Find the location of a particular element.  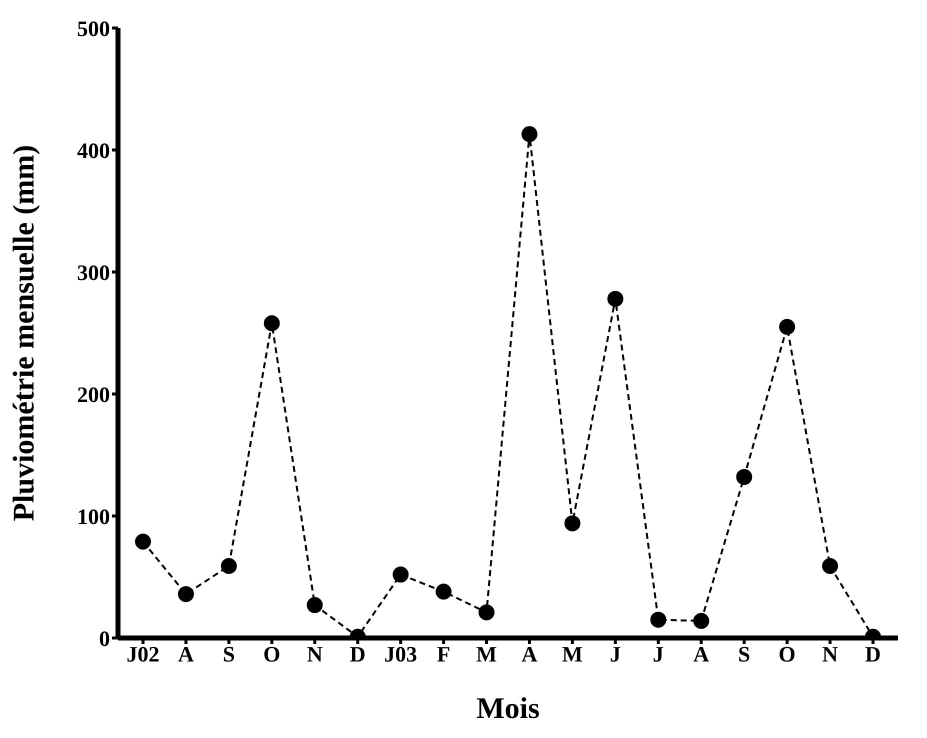

x-tick-label: J02 is located at coordinates (143, 654).